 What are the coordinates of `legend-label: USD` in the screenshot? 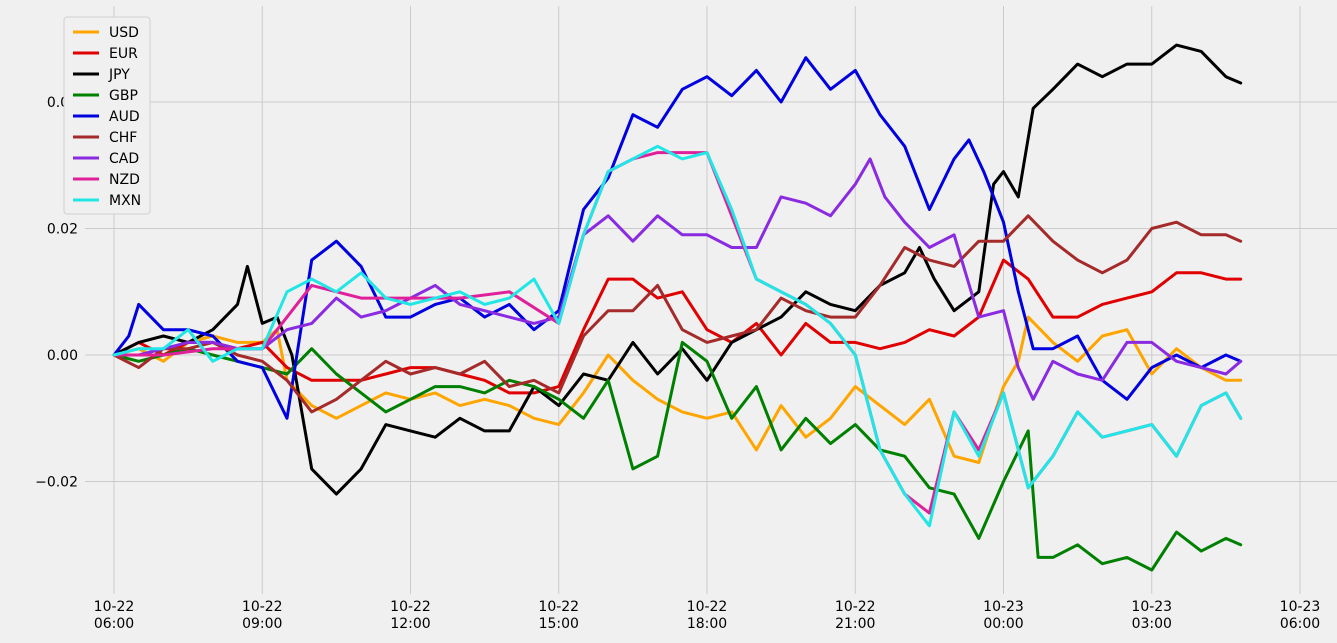 It's located at (124, 33).